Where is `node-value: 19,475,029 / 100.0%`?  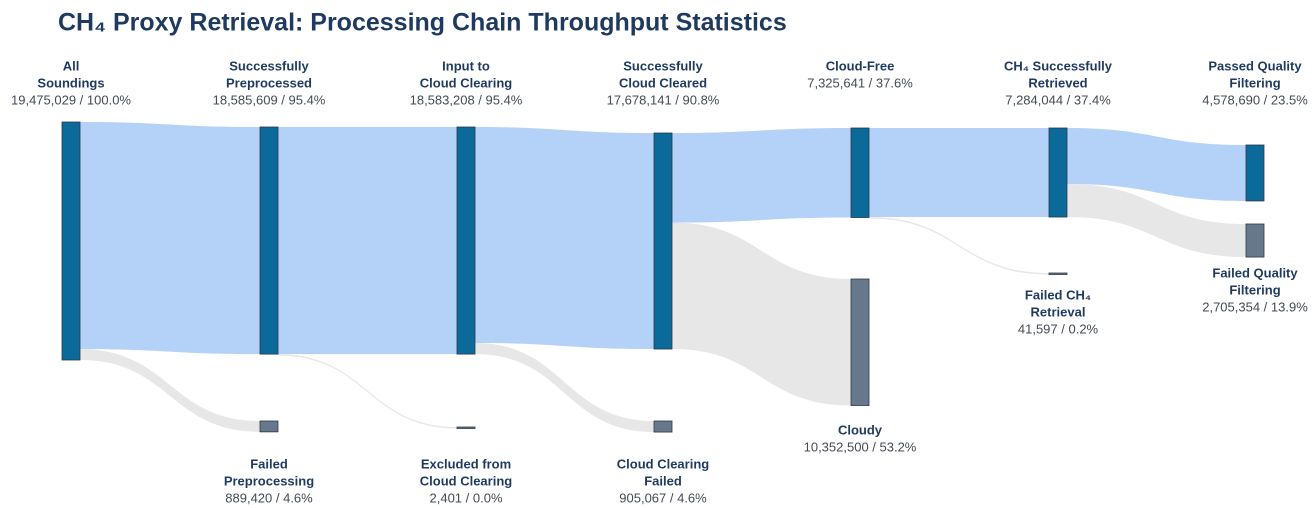 node-value: 19,475,029 / 100.0% is located at coordinates (71, 99).